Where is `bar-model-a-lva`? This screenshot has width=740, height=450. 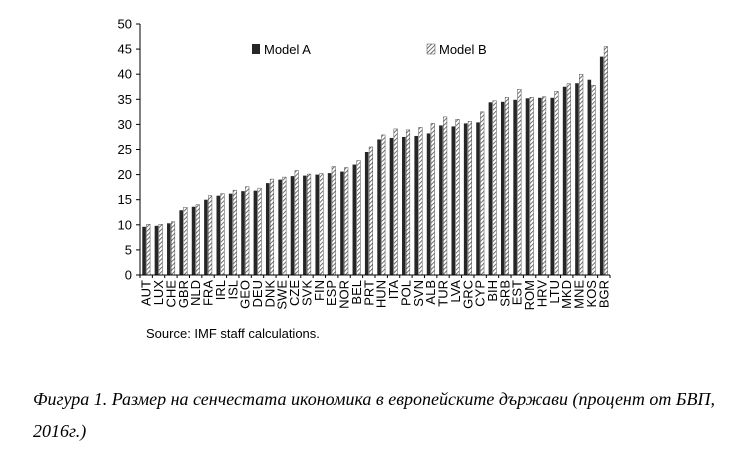
bar-model-a-lva is located at coordinates (453, 201).